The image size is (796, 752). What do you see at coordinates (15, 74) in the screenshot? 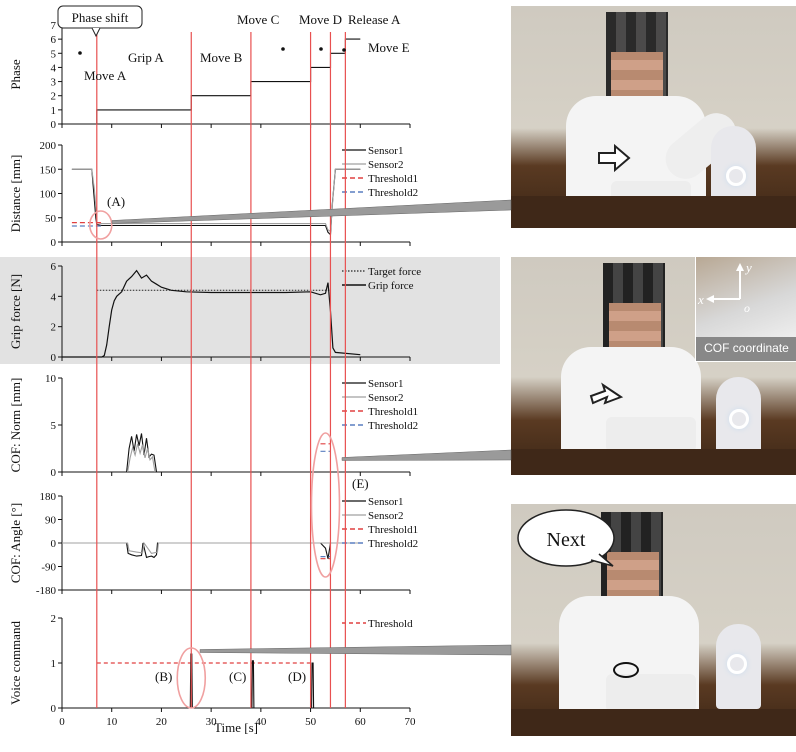
I see `y-axis-label: Phase` at bounding box center [15, 74].